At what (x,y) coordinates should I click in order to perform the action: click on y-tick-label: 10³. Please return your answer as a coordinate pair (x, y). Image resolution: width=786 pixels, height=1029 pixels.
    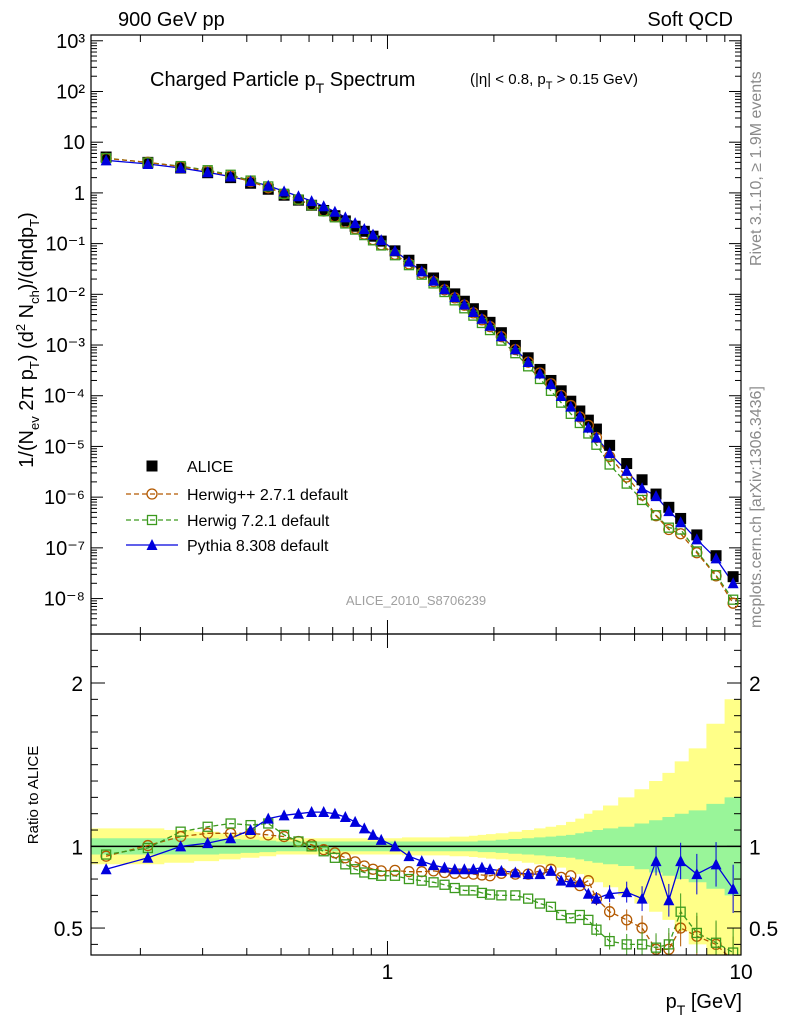
    Looking at the image, I should click on (70, 42).